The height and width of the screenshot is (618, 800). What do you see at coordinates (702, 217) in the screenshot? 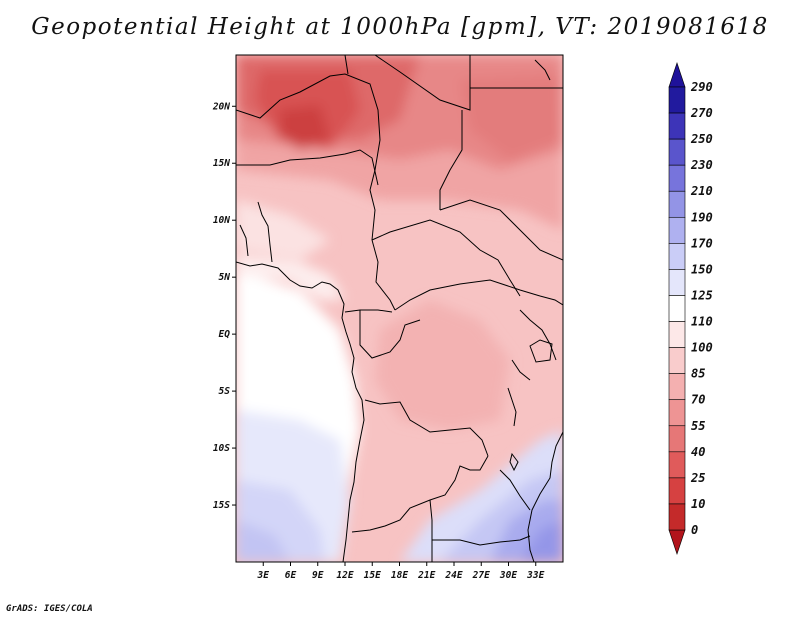
I see `colorbar-label: 190` at bounding box center [702, 217].